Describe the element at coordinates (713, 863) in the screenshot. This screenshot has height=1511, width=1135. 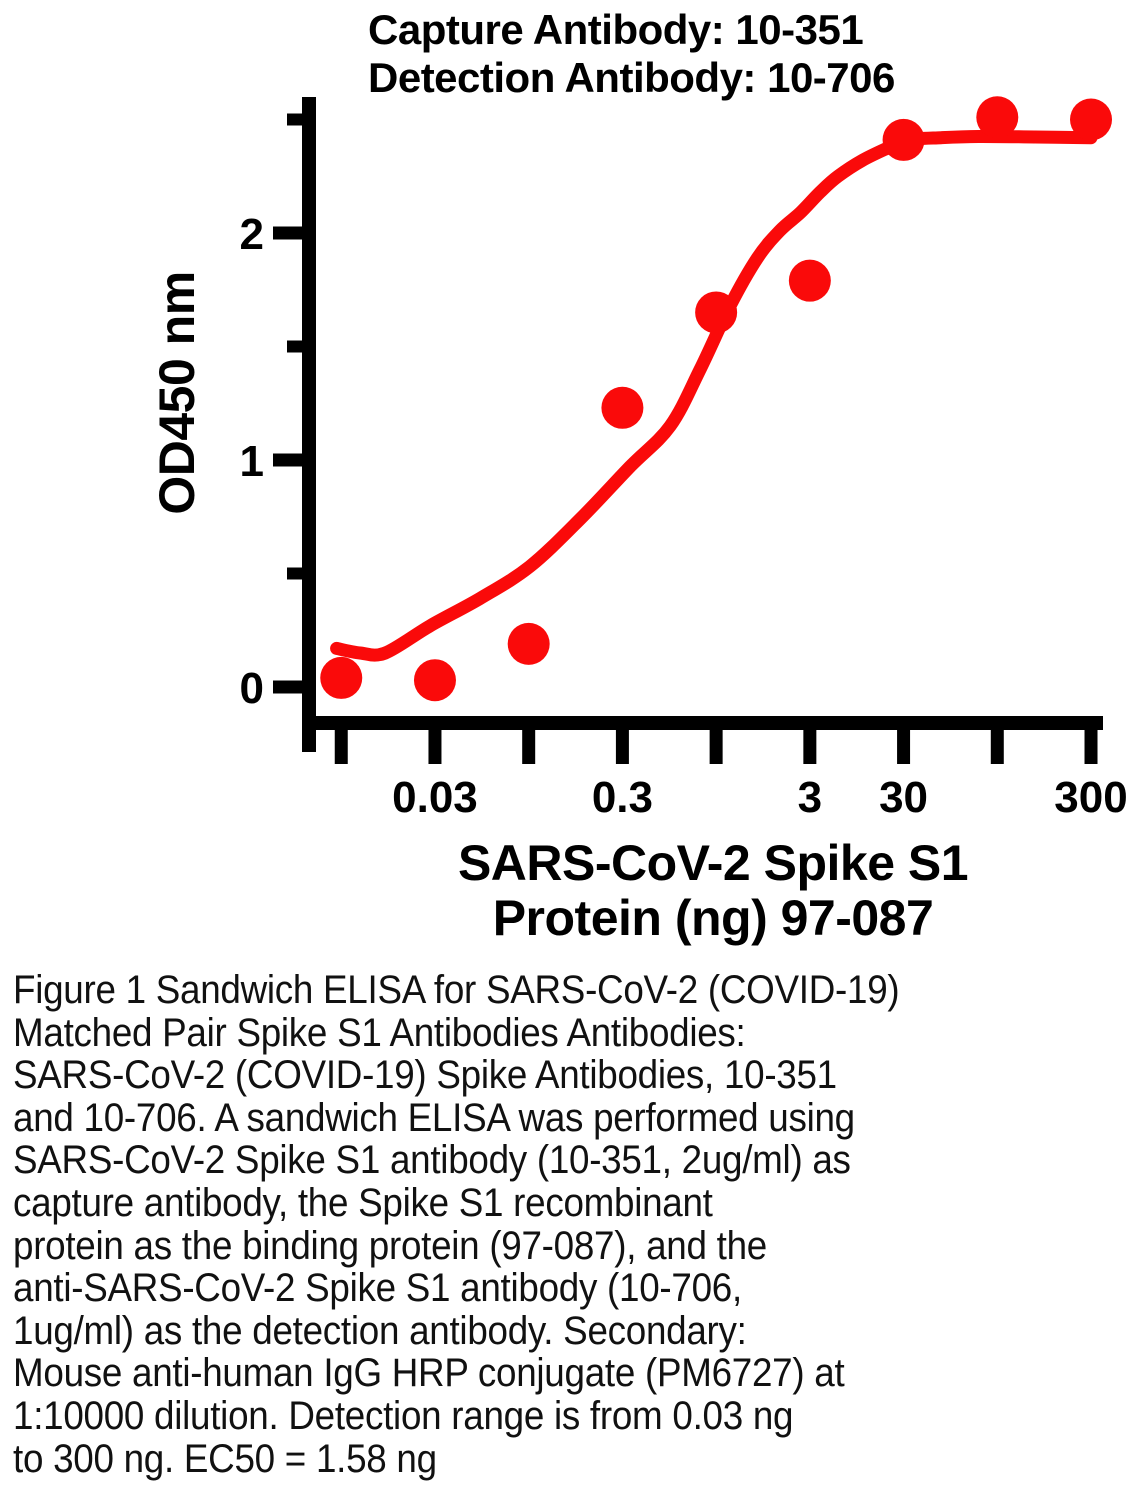
I see `x-axis-title-line1: SARS-CoV-2 Spike S1` at that location.